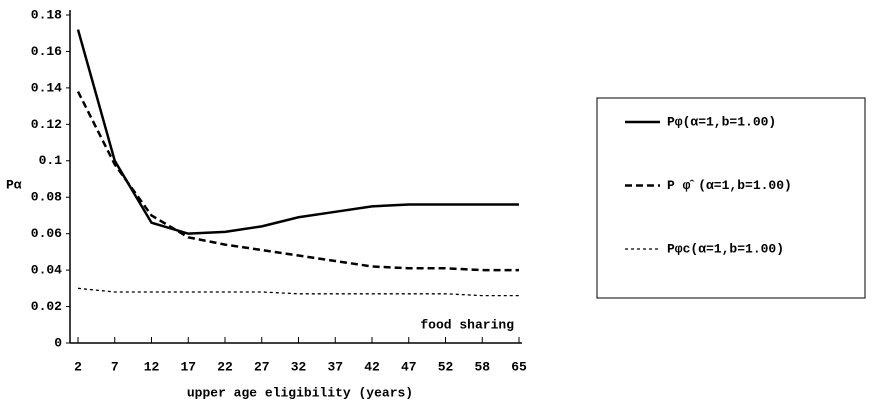 The height and width of the screenshot is (412, 872). Describe the element at coordinates (725, 248) in the screenshot. I see `legend-label: Pφc(α=1,b=1.00)` at that location.